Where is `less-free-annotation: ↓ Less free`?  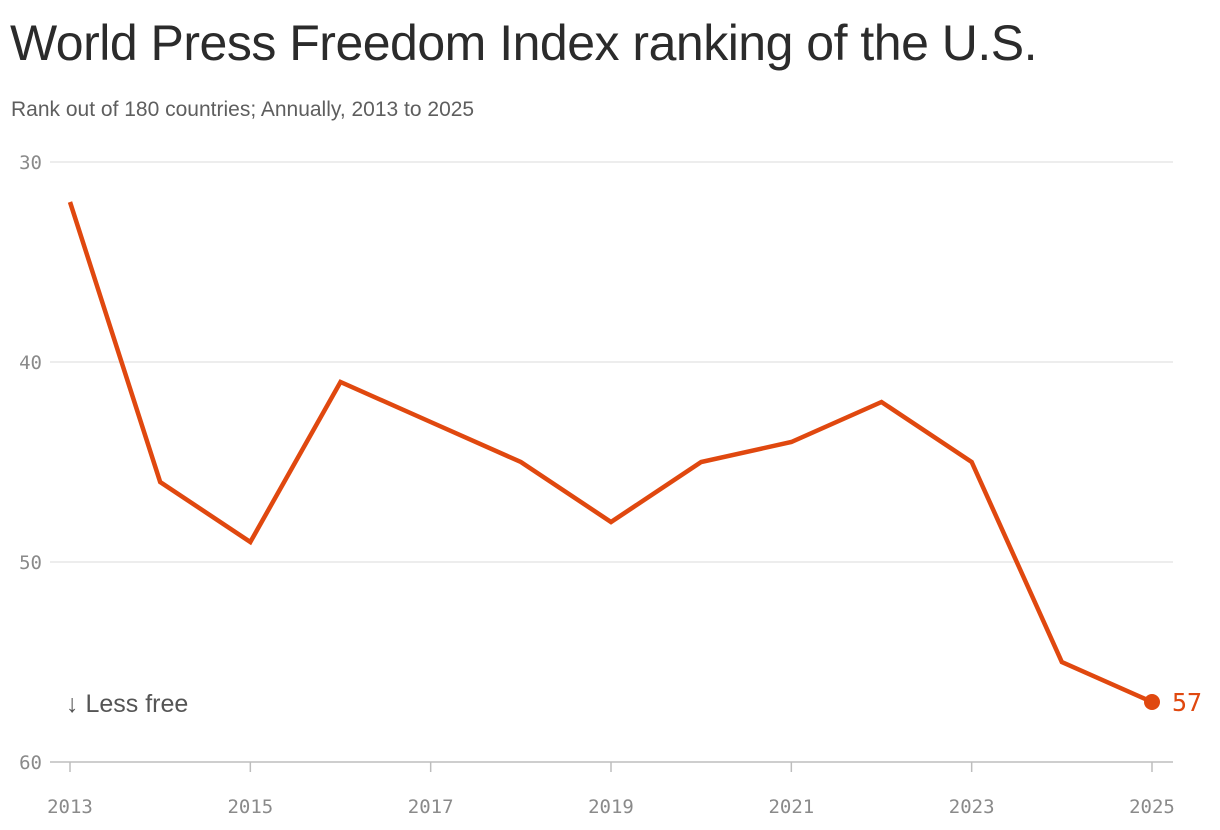
less-free-annotation: ↓ Less free is located at coordinates (127, 704).